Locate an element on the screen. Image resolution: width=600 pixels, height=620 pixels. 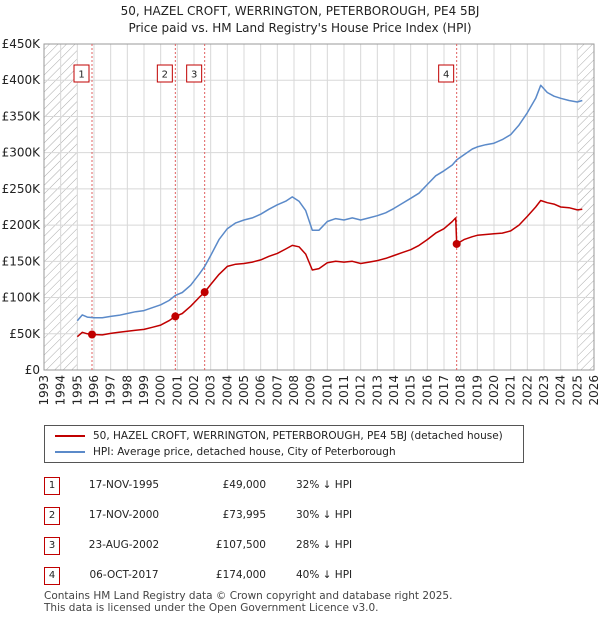
x-tick-label: 2018 is located at coordinates (461, 390).